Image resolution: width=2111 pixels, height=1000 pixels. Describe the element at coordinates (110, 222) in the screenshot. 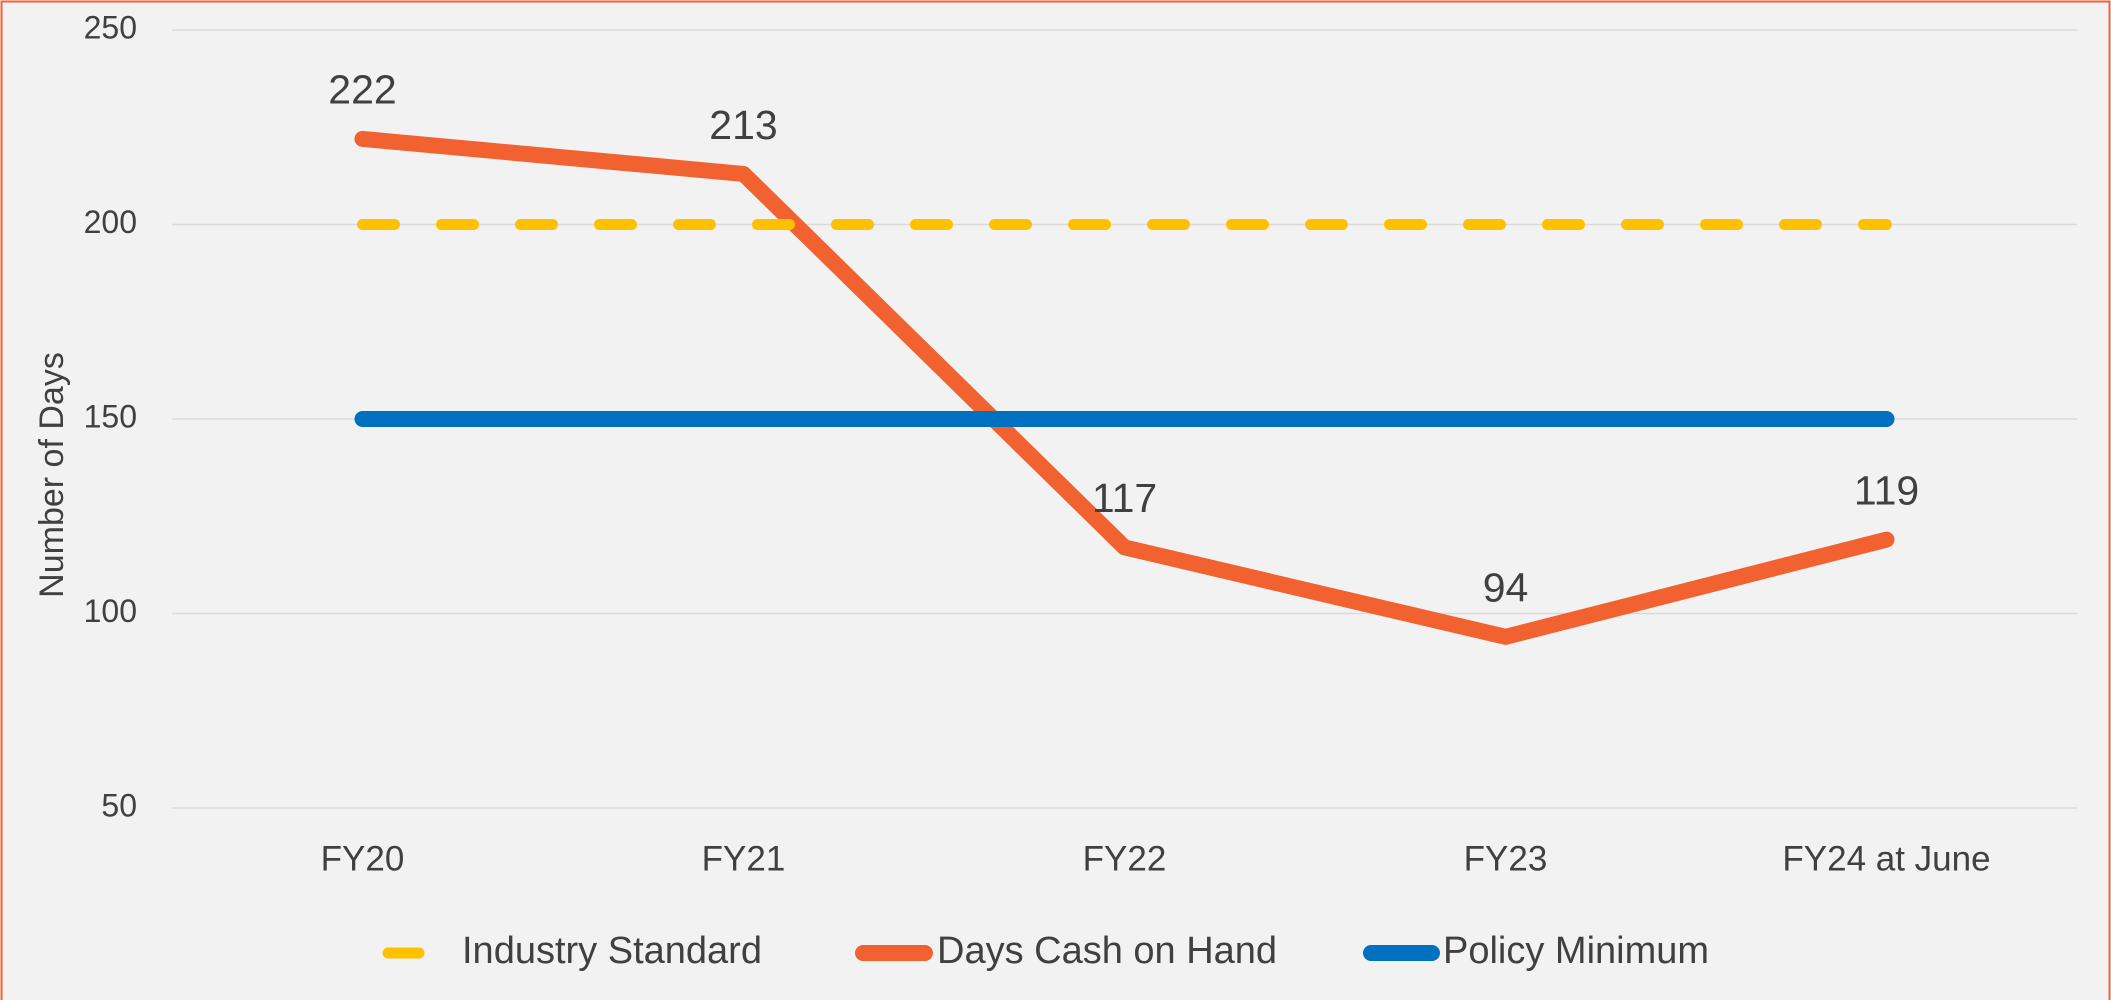

I see `y-tick-label: 200` at that location.